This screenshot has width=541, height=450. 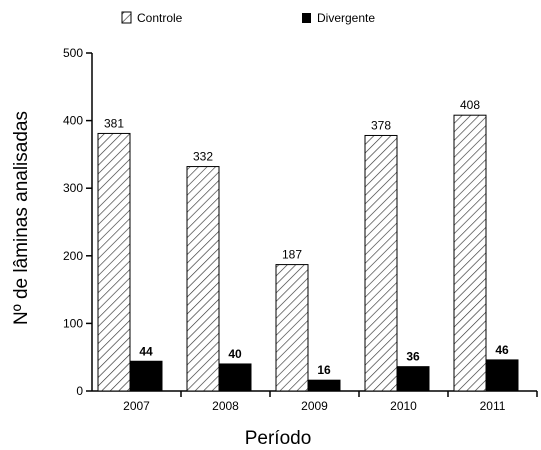 What do you see at coordinates (126, 17) in the screenshot?
I see `legend-swatch-controle` at bounding box center [126, 17].